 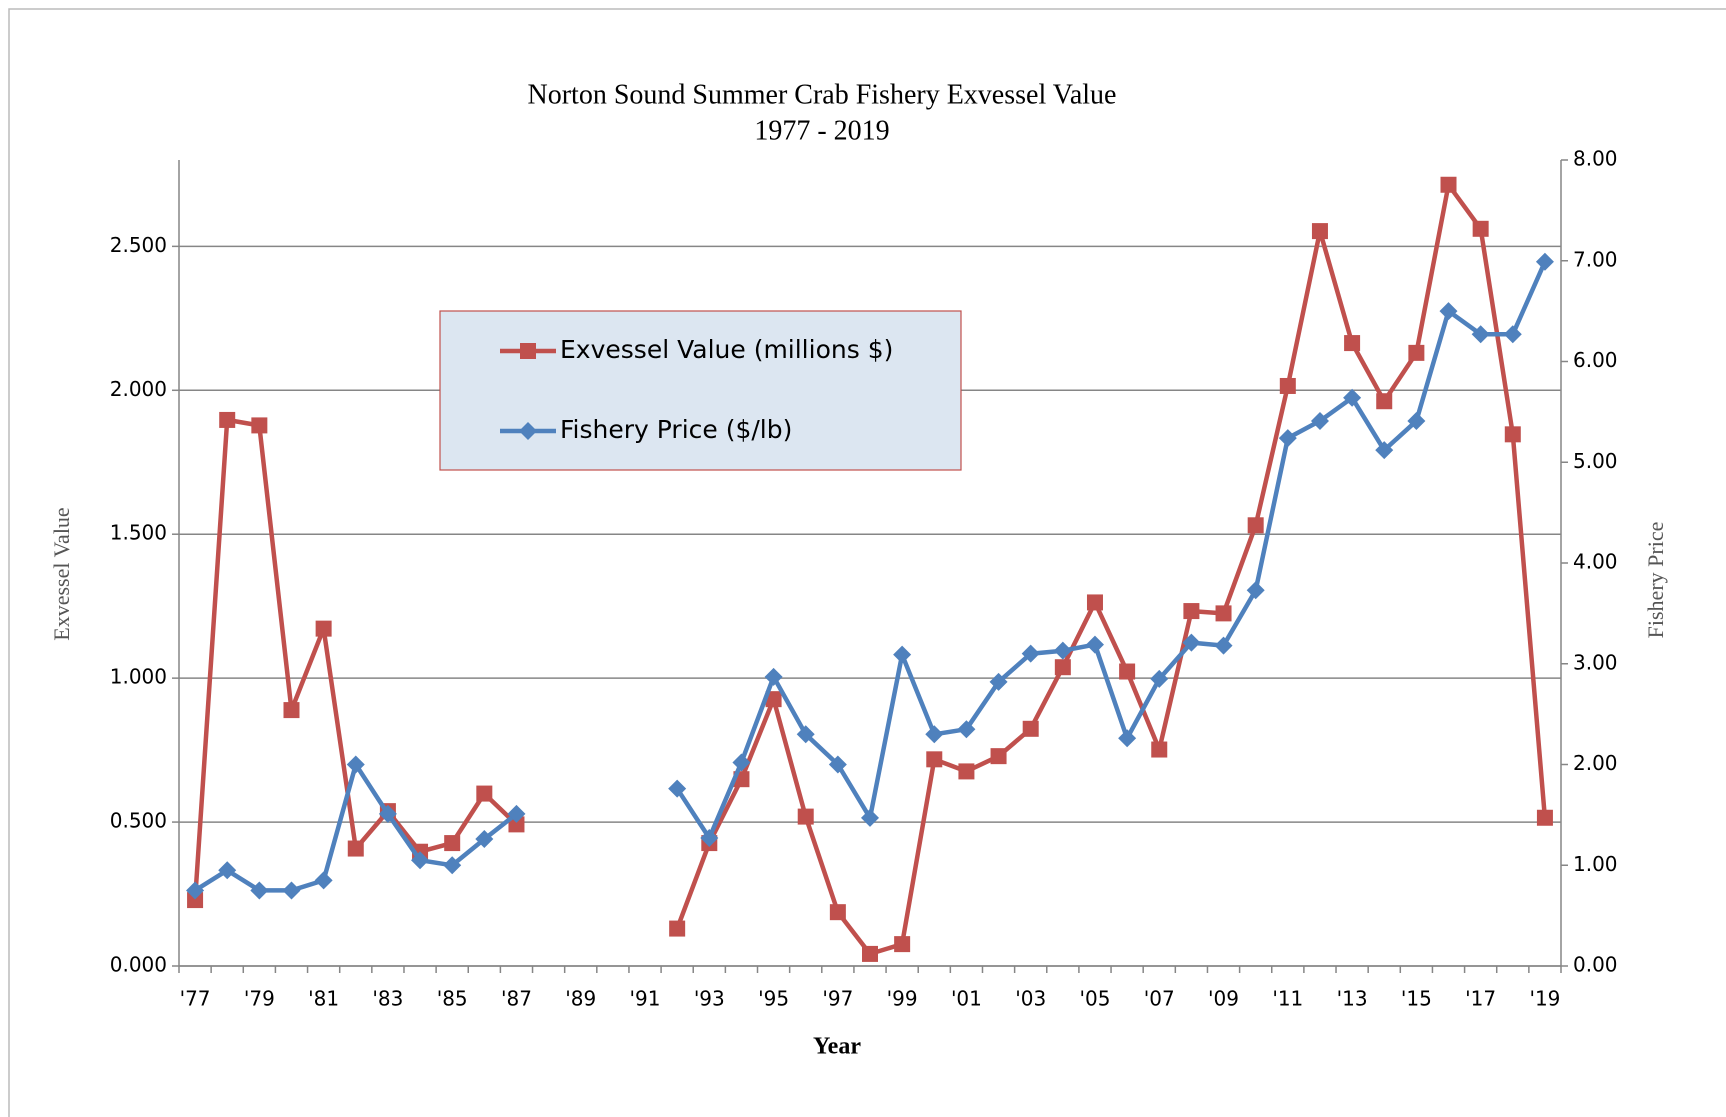 I want to click on x-tick-label: '77, so click(x=195, y=999).